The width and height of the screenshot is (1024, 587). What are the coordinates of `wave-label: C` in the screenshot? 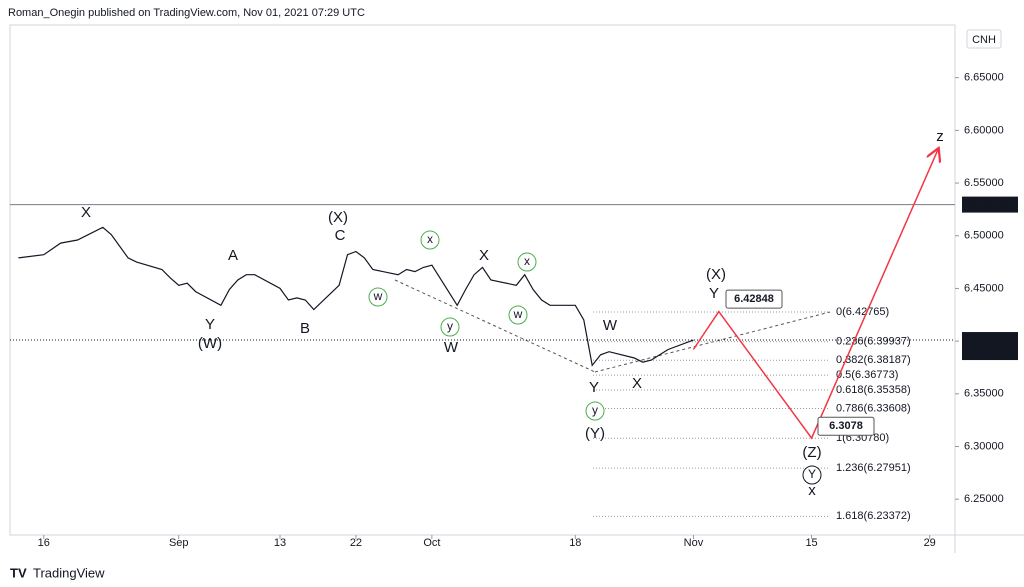 It's located at (340, 235).